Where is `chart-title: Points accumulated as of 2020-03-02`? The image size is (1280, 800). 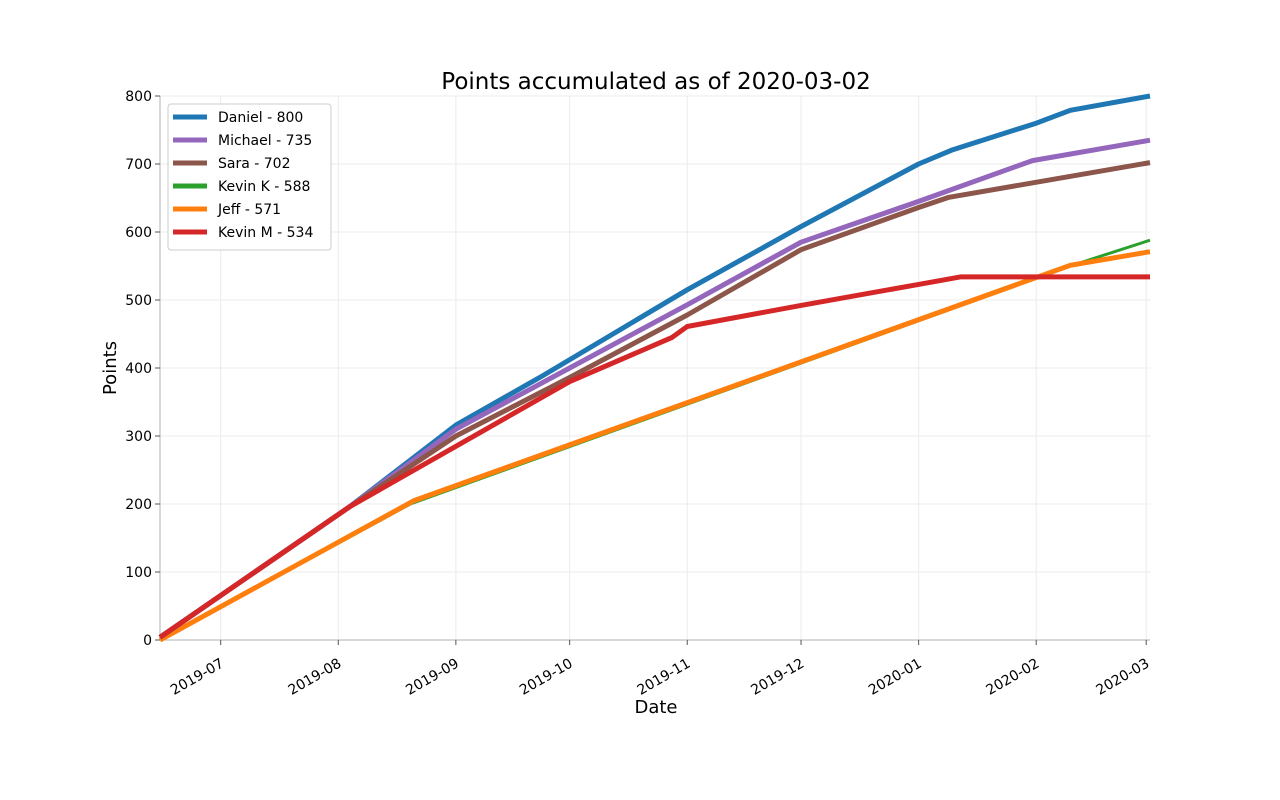
chart-title: Points accumulated as of 2020-03-02 is located at coordinates (655, 82).